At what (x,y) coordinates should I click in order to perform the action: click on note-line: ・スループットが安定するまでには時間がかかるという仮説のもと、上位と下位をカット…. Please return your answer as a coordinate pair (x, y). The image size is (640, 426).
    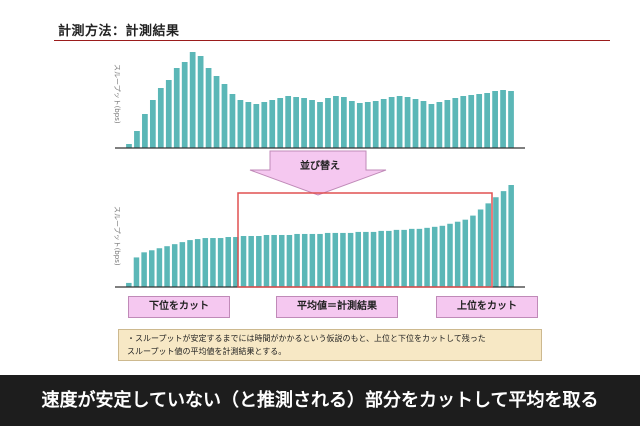
    Looking at the image, I should click on (306, 338).